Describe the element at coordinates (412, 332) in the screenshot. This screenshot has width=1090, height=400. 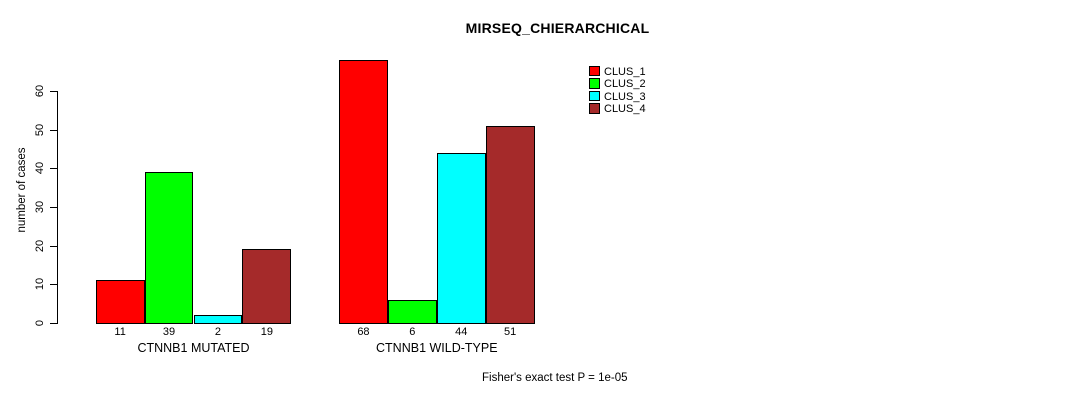
I see `bar-value-label: 6` at that location.